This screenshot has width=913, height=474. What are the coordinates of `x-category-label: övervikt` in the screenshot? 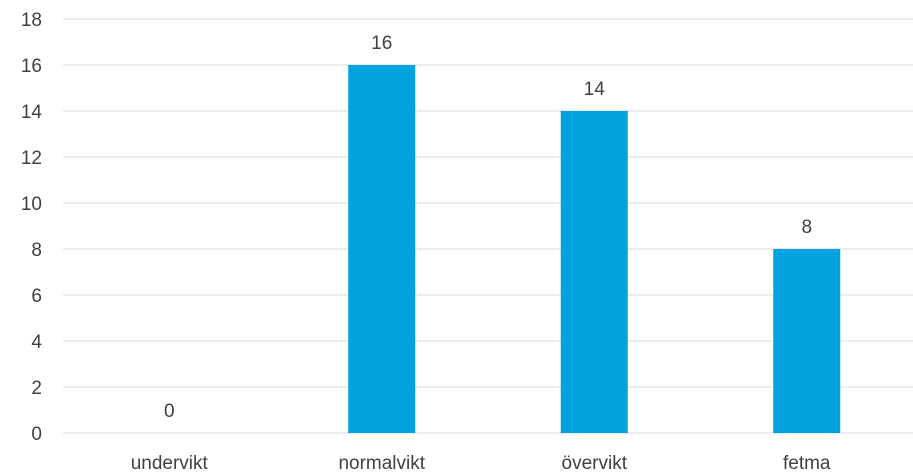 It's located at (595, 463).